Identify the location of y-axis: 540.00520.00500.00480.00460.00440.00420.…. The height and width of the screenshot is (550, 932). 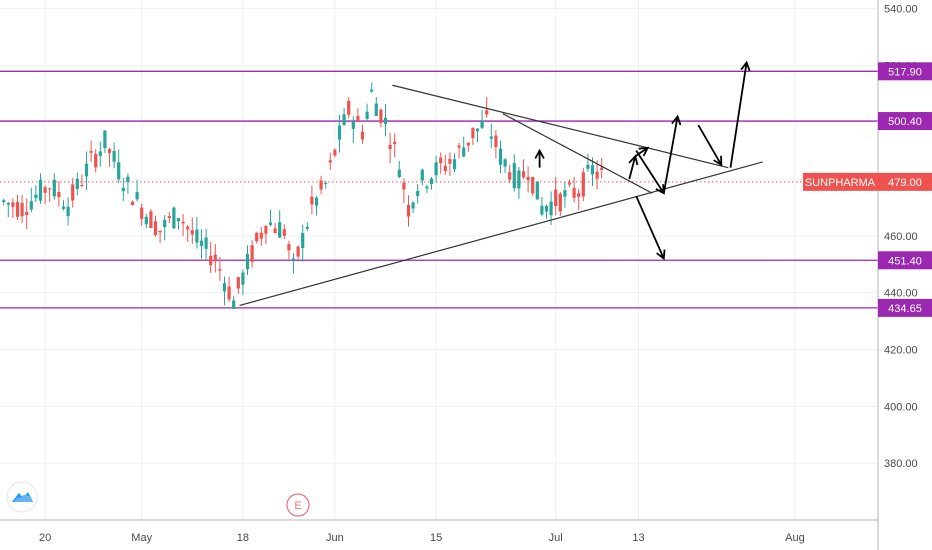
(897, 275).